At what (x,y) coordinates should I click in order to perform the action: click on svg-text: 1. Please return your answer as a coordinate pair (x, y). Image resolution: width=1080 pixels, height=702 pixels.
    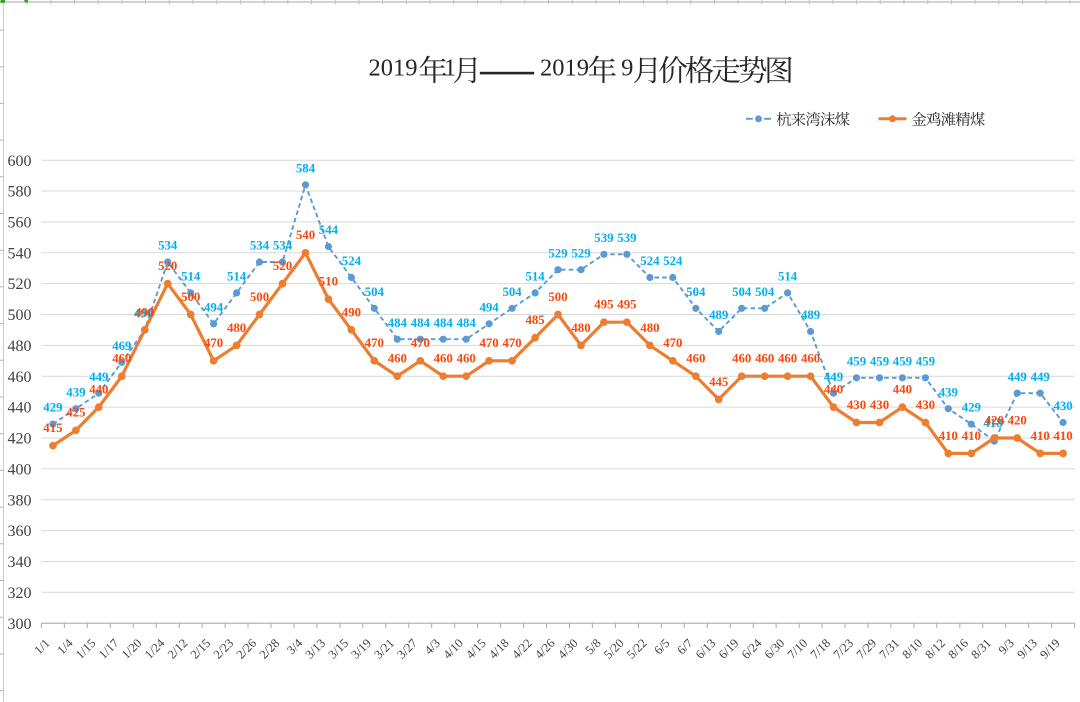
    Looking at the image, I should click on (450, 68).